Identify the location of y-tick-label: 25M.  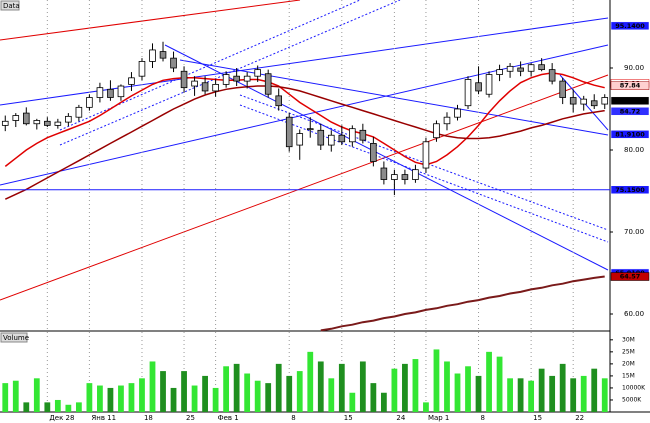
(628, 351).